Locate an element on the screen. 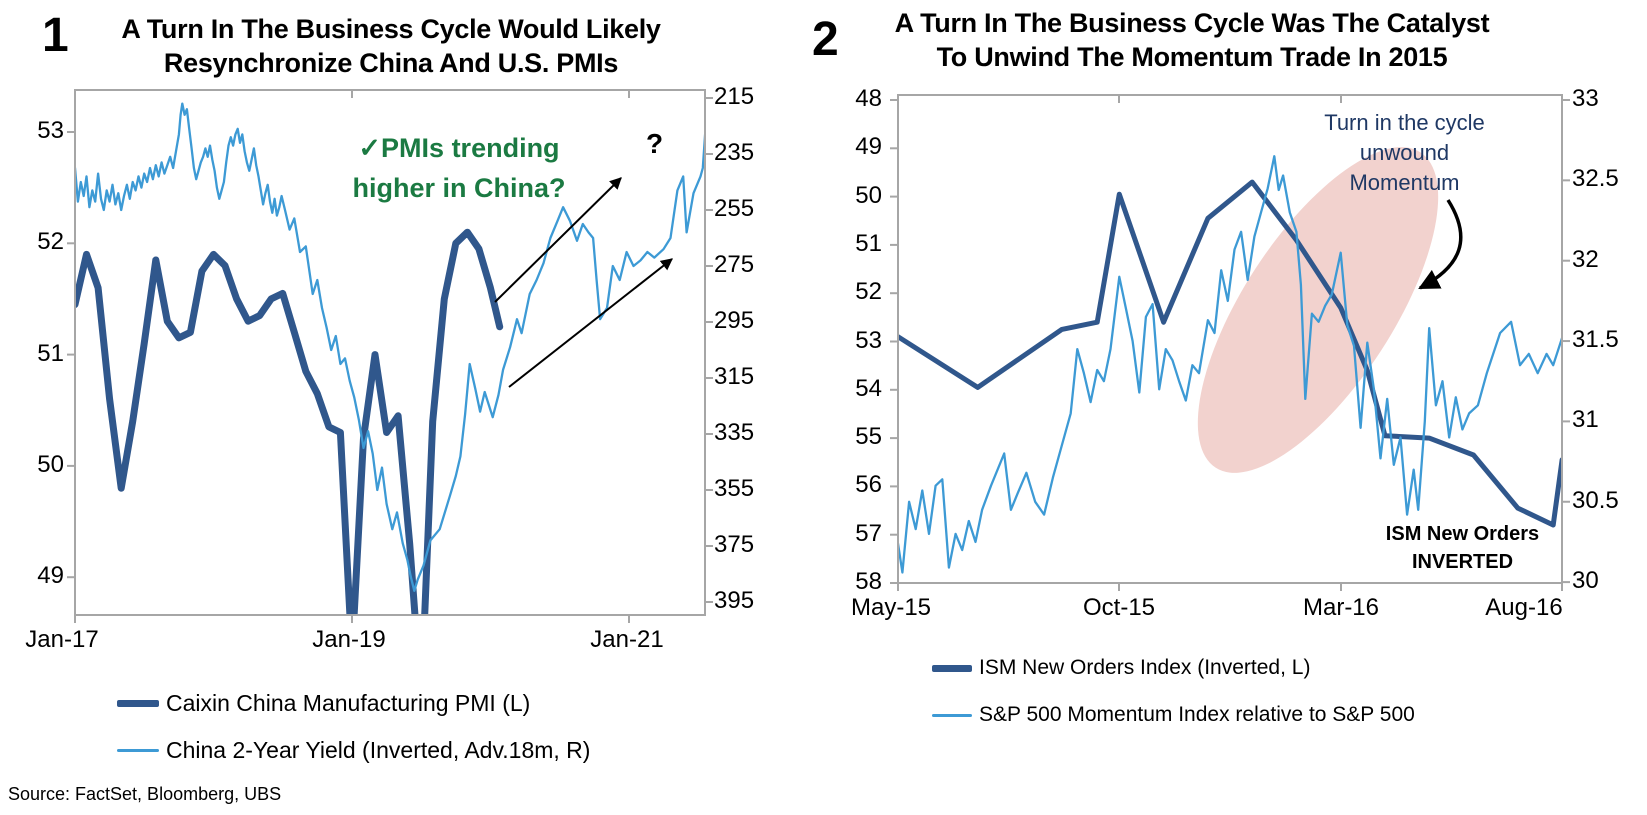  right-axis-tick-label: 395 is located at coordinates (734, 600).